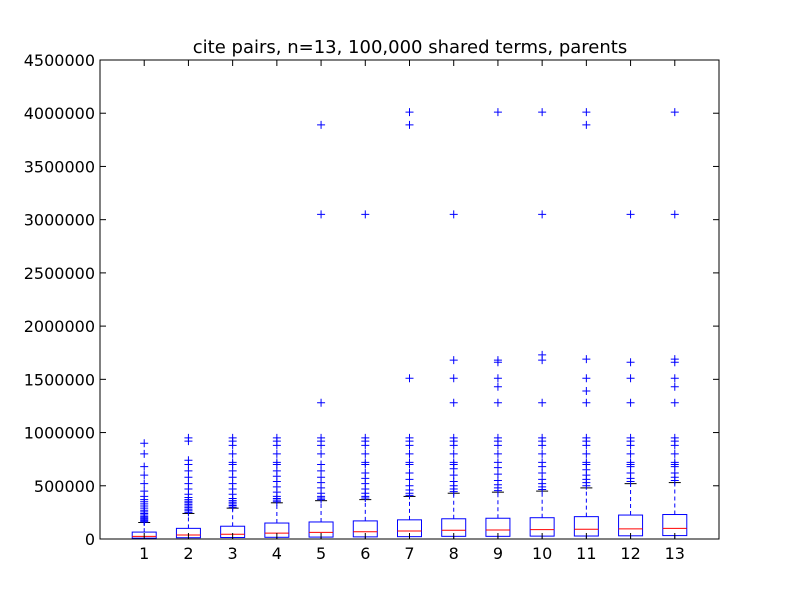  What do you see at coordinates (59, 60) in the screenshot?
I see `y-tick-label: 4500000` at bounding box center [59, 60].